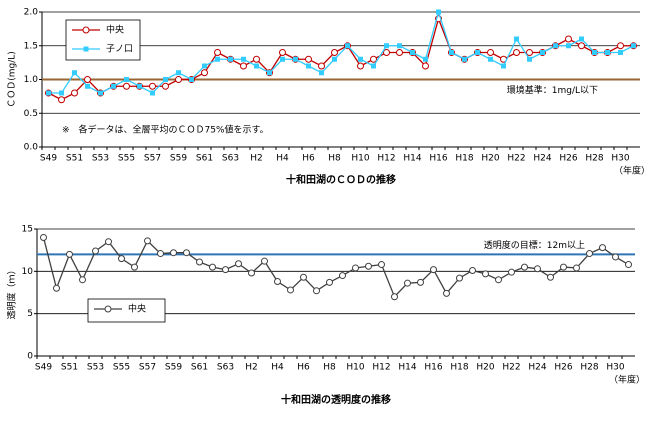 The width and height of the screenshot is (650, 422). I want to click on legend-box, so click(103, 40).